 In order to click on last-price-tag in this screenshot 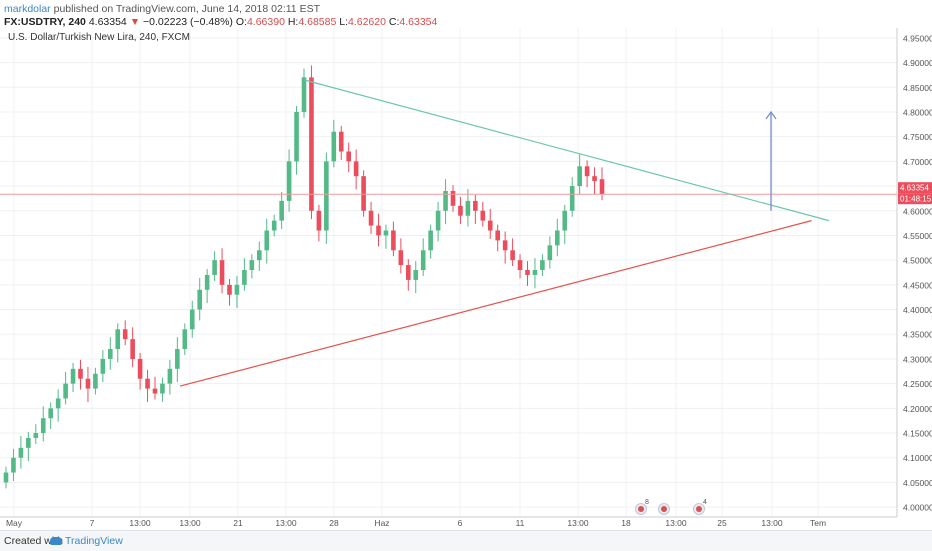, I will do `click(915, 188)`.